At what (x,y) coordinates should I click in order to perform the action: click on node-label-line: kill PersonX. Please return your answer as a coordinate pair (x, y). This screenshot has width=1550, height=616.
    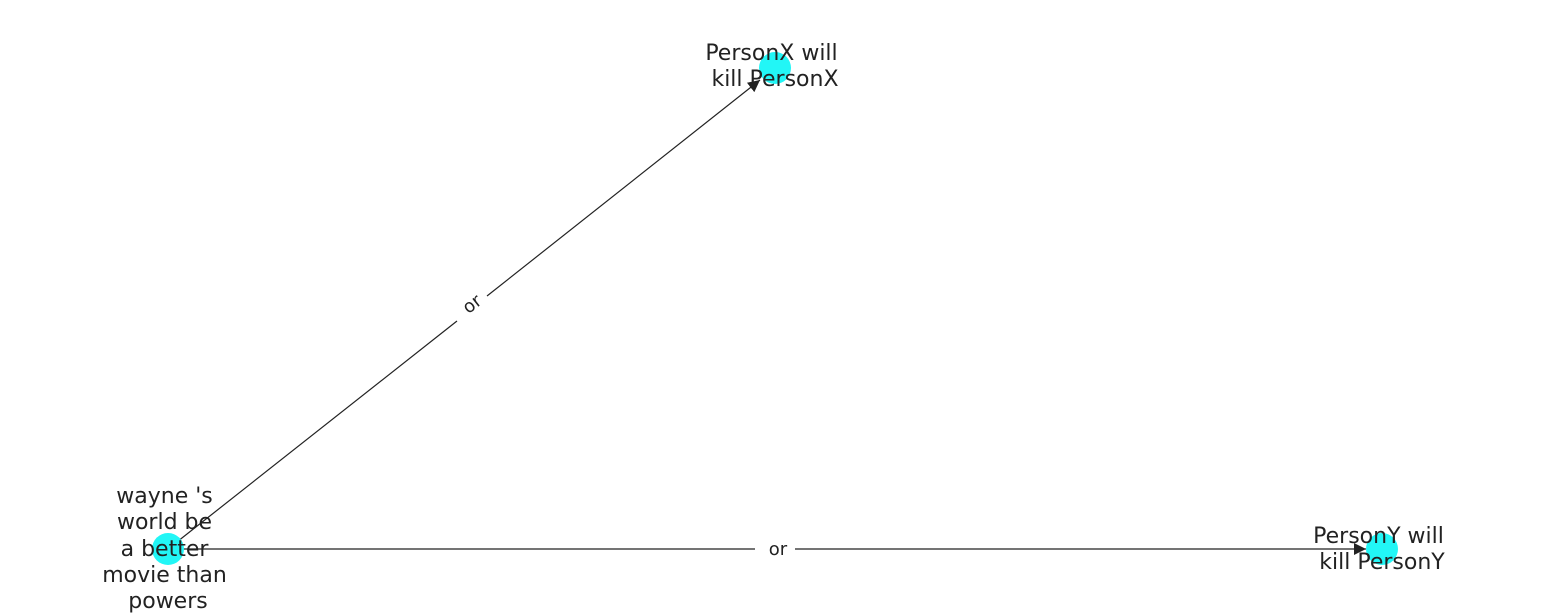
    Looking at the image, I should click on (774, 79).